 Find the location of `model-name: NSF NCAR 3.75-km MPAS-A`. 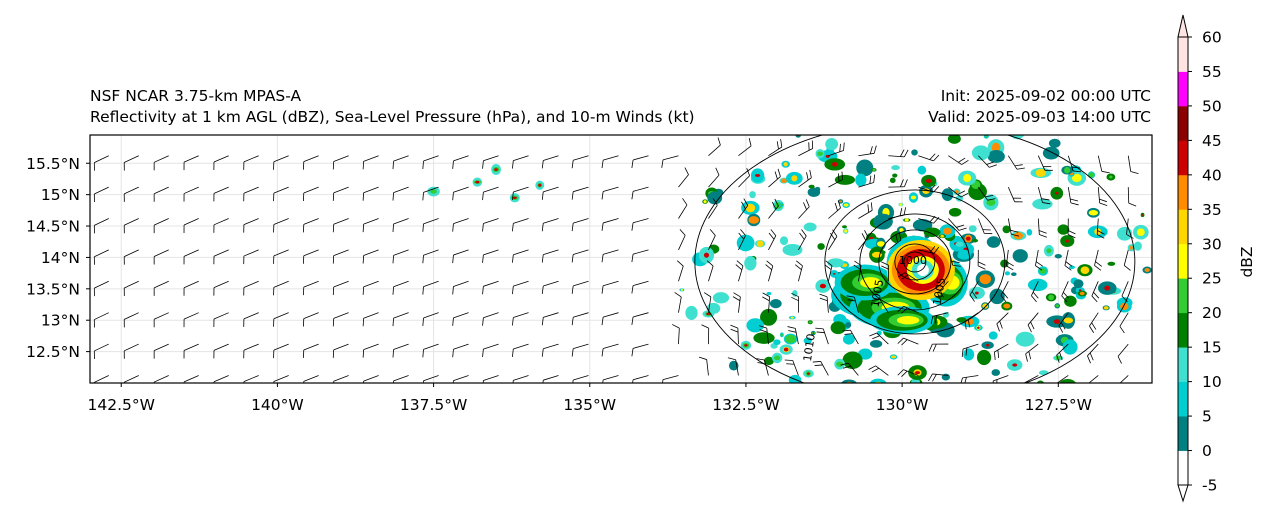

model-name: NSF NCAR 3.75-km MPAS-A is located at coordinates (196, 96).